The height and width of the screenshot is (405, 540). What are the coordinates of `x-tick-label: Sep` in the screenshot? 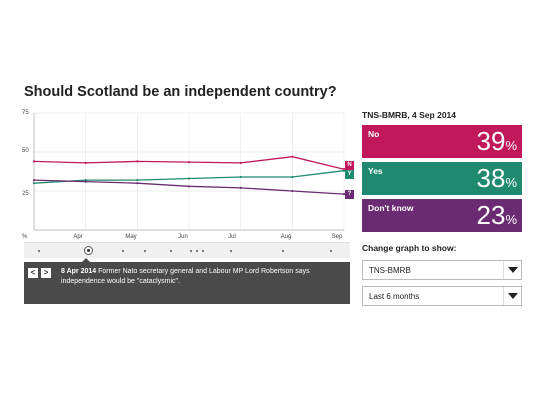 It's located at (337, 237).